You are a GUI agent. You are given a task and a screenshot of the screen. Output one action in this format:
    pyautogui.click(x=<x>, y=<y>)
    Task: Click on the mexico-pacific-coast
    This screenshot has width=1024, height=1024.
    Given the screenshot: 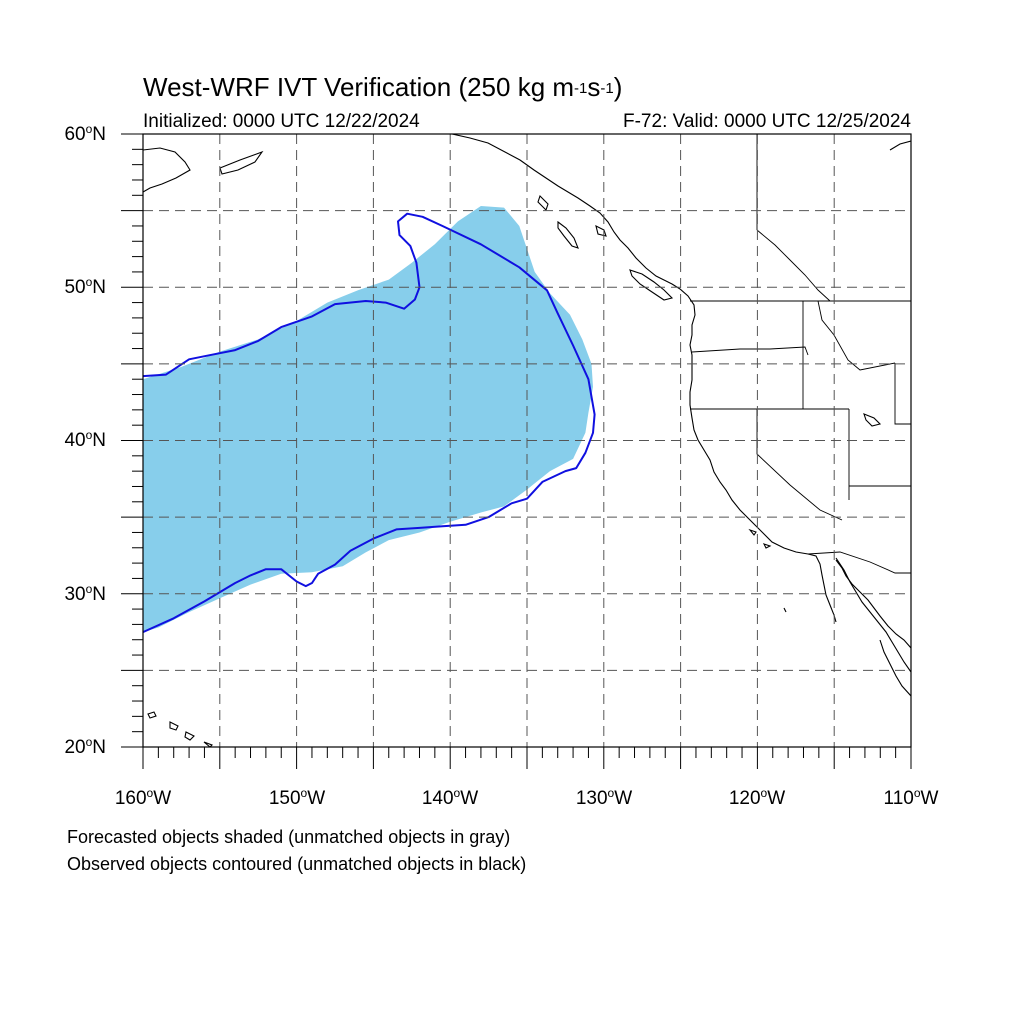 What is the action you would take?
    pyautogui.click(x=895, y=668)
    